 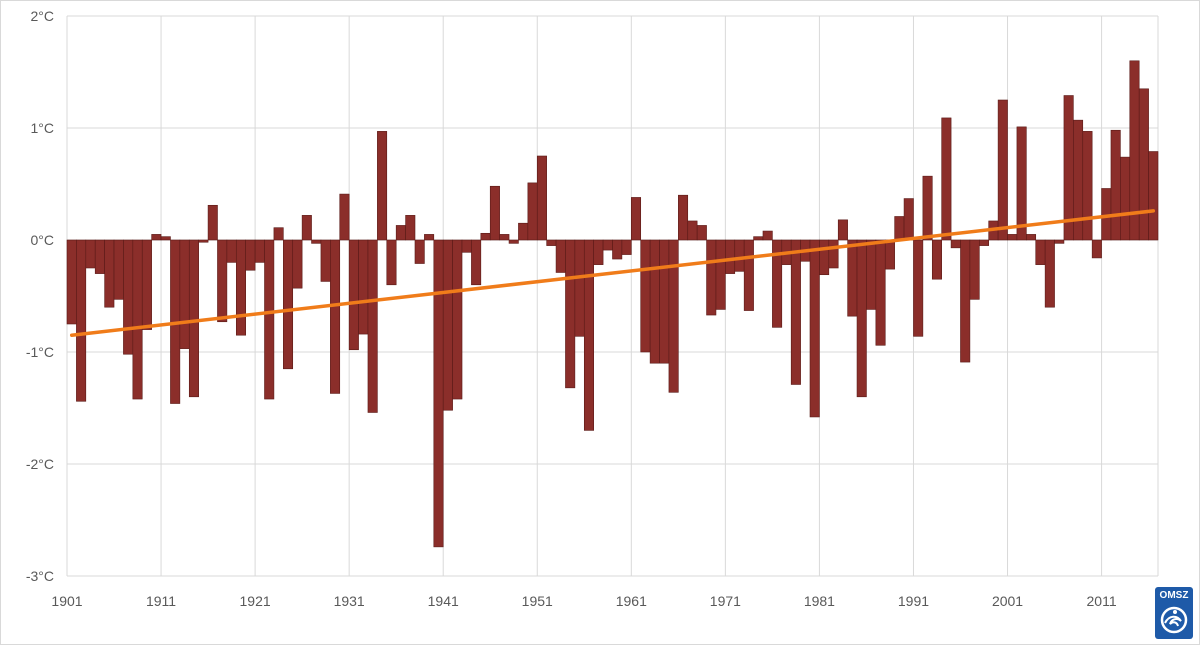 I want to click on bar-1968, so click(x=701, y=233).